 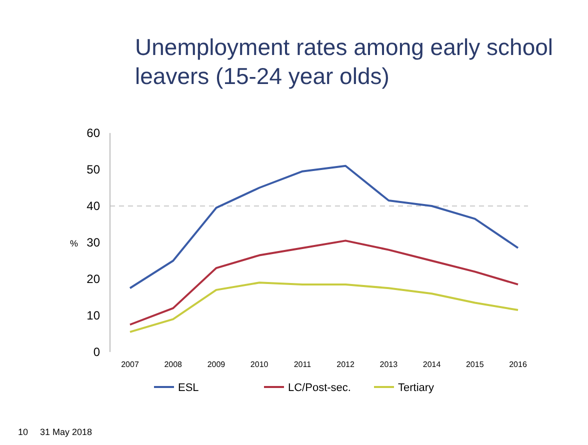 What do you see at coordinates (432, 364) in the screenshot?
I see `x-tick-label: 2014` at bounding box center [432, 364].